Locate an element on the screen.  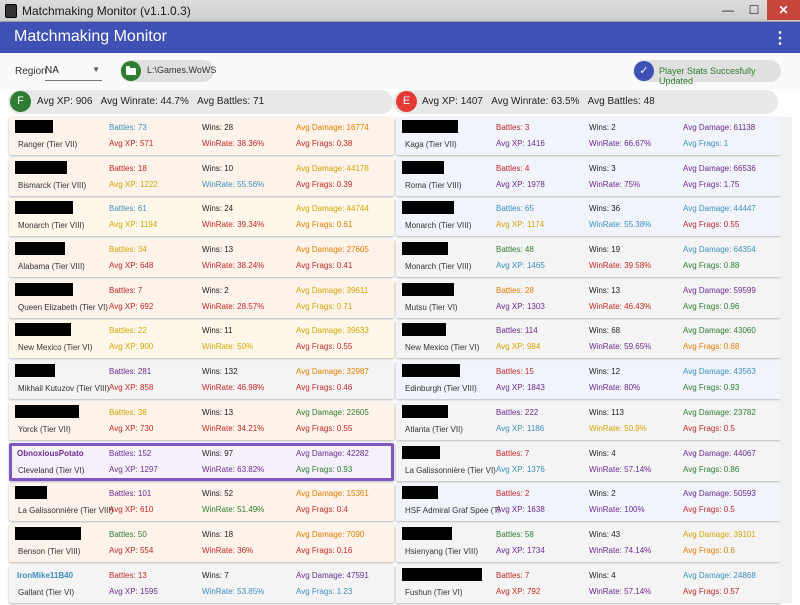
avg-xp-stat: Avg XP: 1303 is located at coordinates (520, 306).